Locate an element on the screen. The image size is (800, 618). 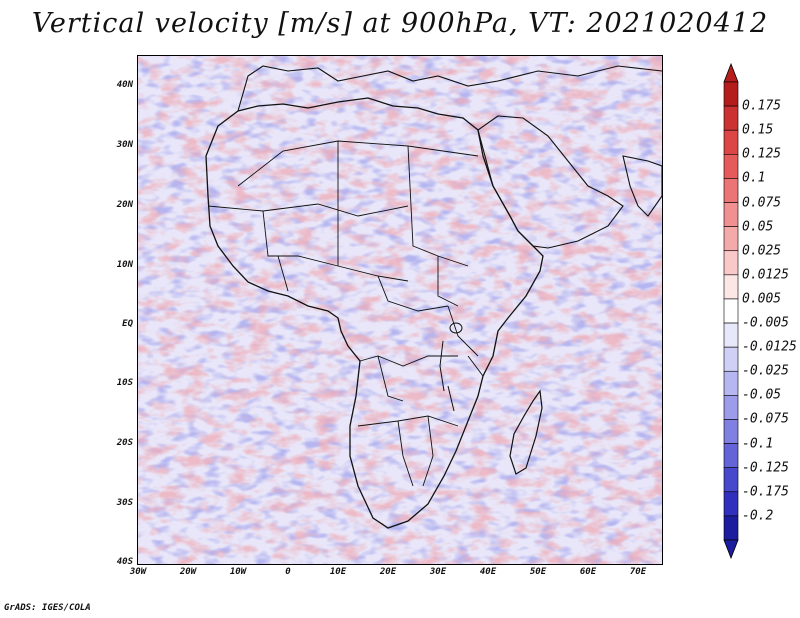
lat-label-20n: 20N is located at coordinates (124, 205).